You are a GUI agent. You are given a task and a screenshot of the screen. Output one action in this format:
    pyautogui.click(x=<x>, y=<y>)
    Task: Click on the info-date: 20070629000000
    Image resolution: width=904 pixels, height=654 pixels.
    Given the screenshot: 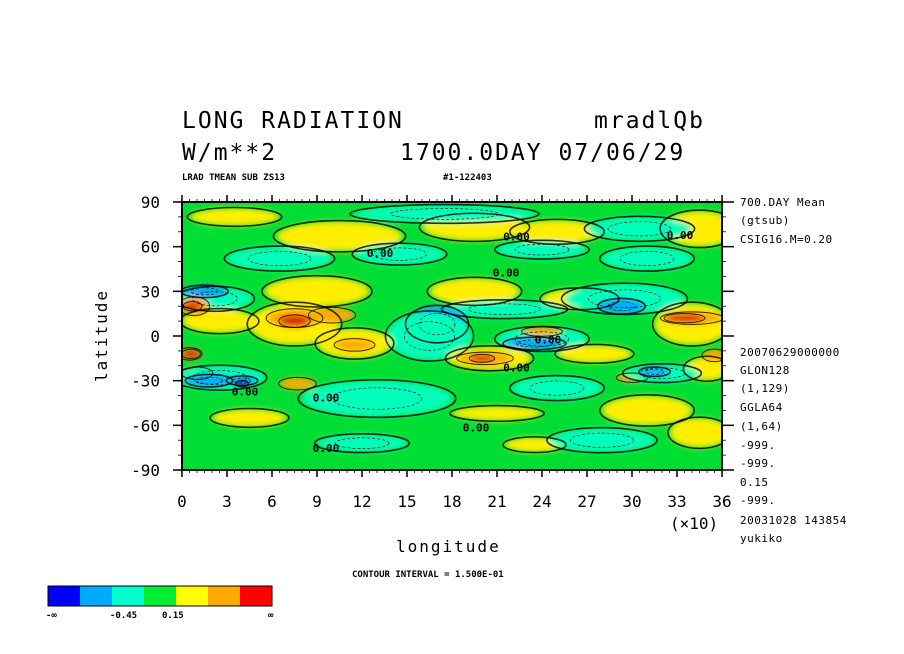 What is the action you would take?
    pyautogui.click(x=790, y=352)
    